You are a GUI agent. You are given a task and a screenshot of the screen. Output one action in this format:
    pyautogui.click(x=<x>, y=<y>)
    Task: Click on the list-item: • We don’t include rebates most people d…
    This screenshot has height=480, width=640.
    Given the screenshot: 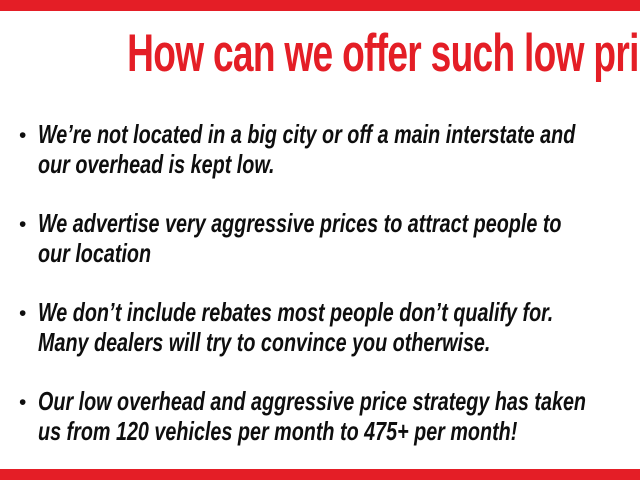 What is the action you would take?
    pyautogui.click(x=320, y=327)
    